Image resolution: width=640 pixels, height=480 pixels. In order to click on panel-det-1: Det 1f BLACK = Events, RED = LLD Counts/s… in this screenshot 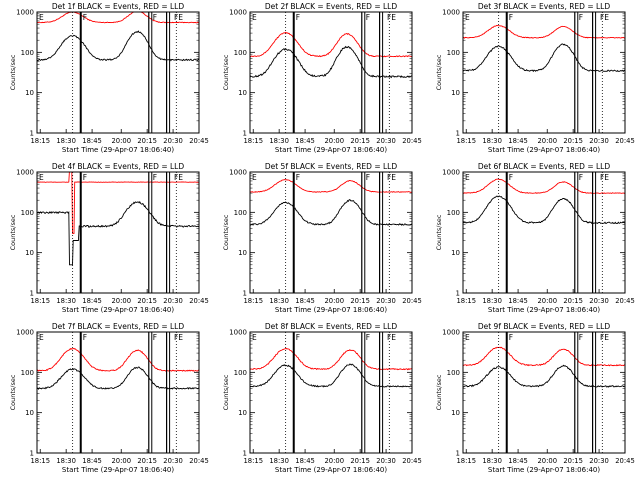, I will do `click(109, 78)`.